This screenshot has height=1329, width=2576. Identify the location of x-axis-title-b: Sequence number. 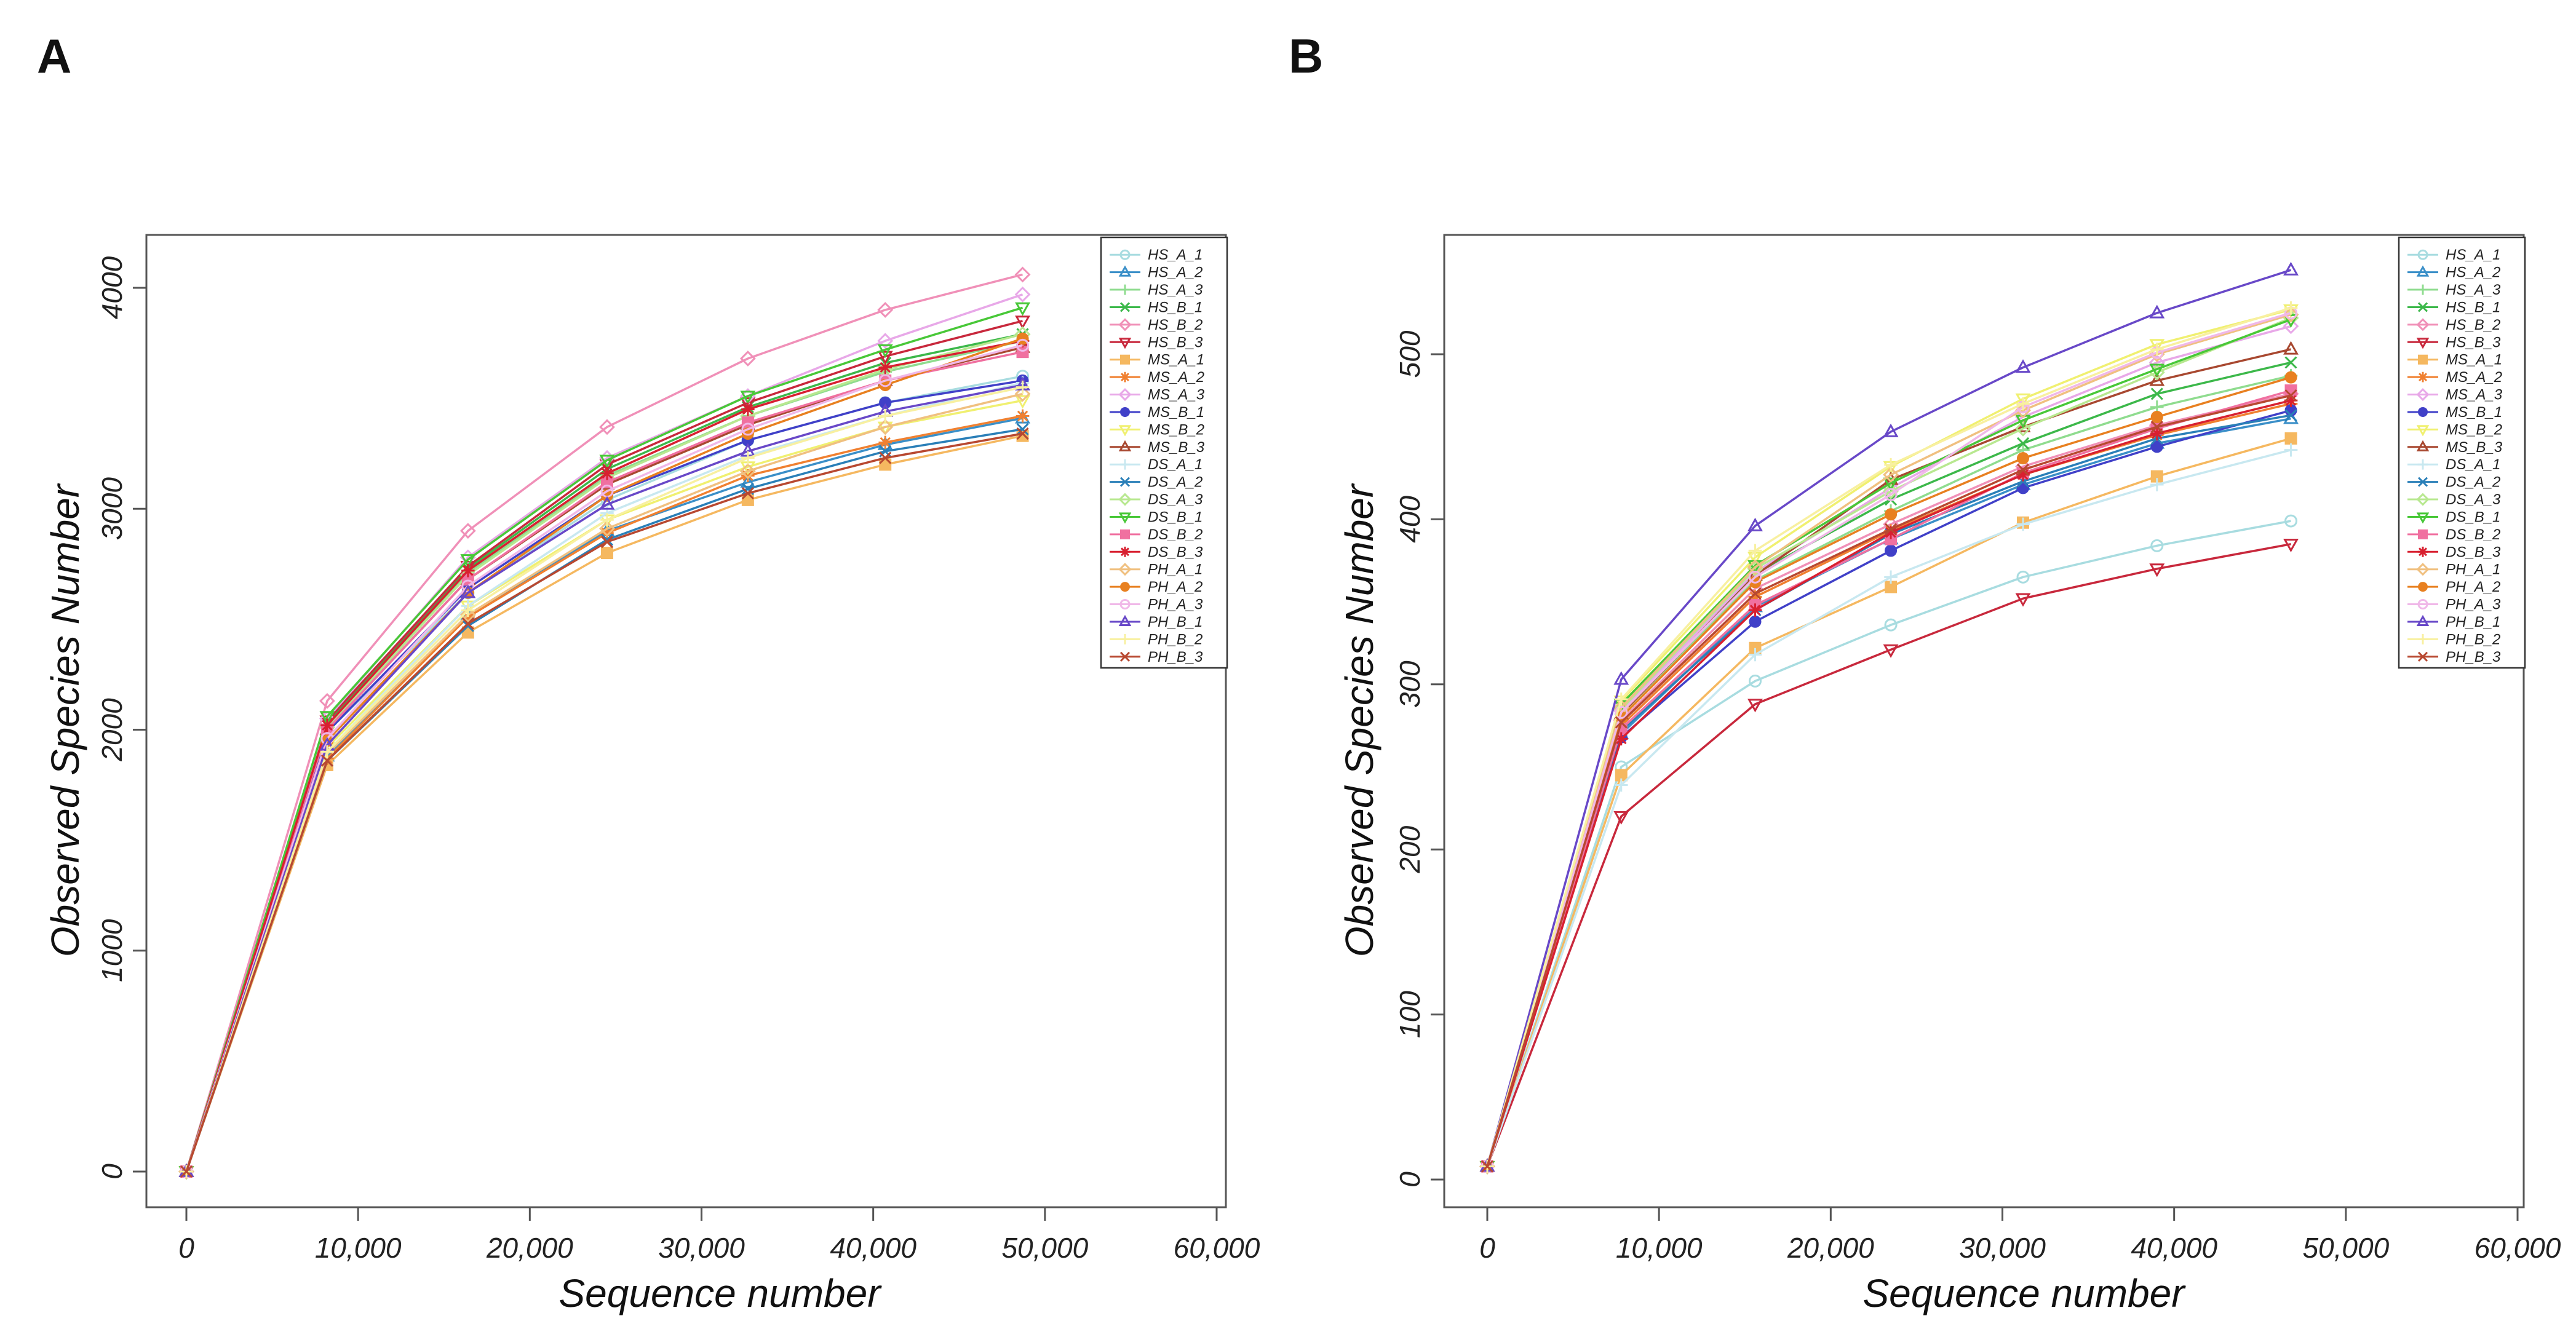
(2024, 1293).